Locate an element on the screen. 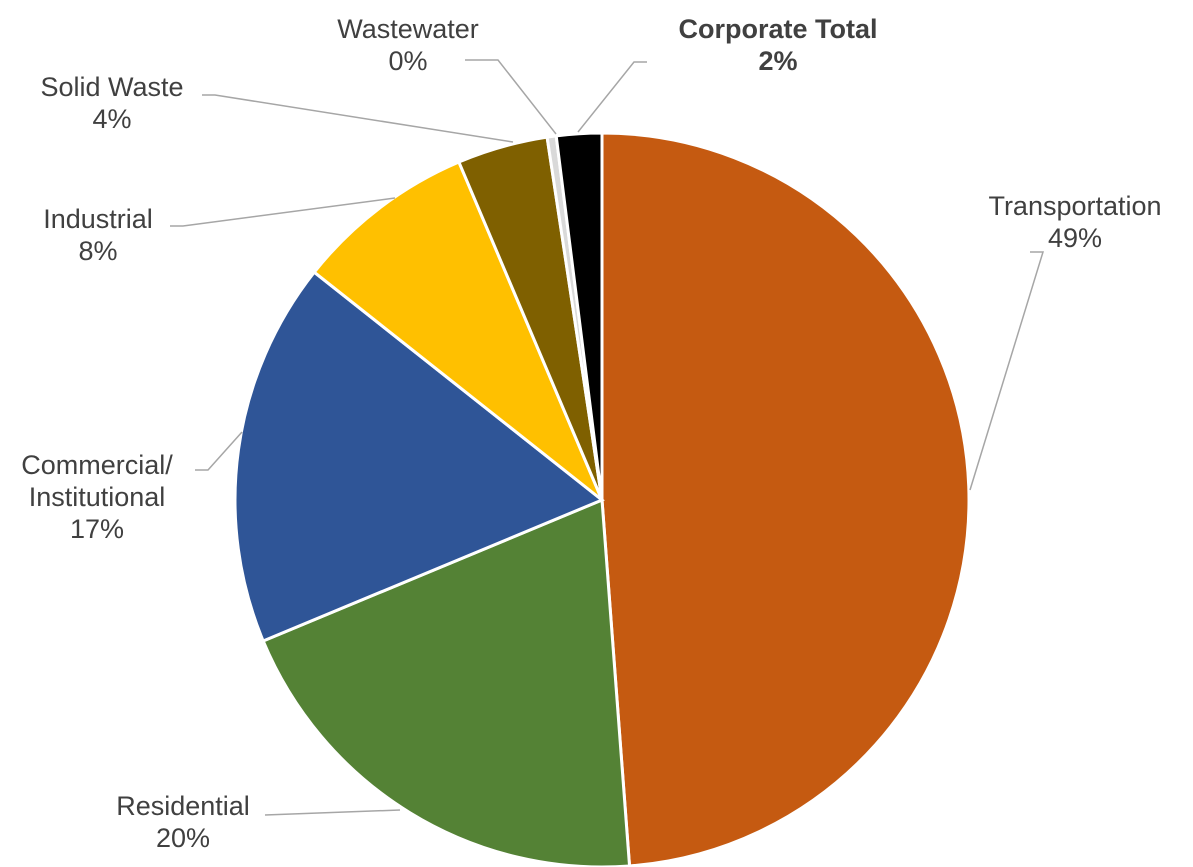 The image size is (1193, 867). data-label: Commercial/ Institutional 17% is located at coordinates (97, 497).